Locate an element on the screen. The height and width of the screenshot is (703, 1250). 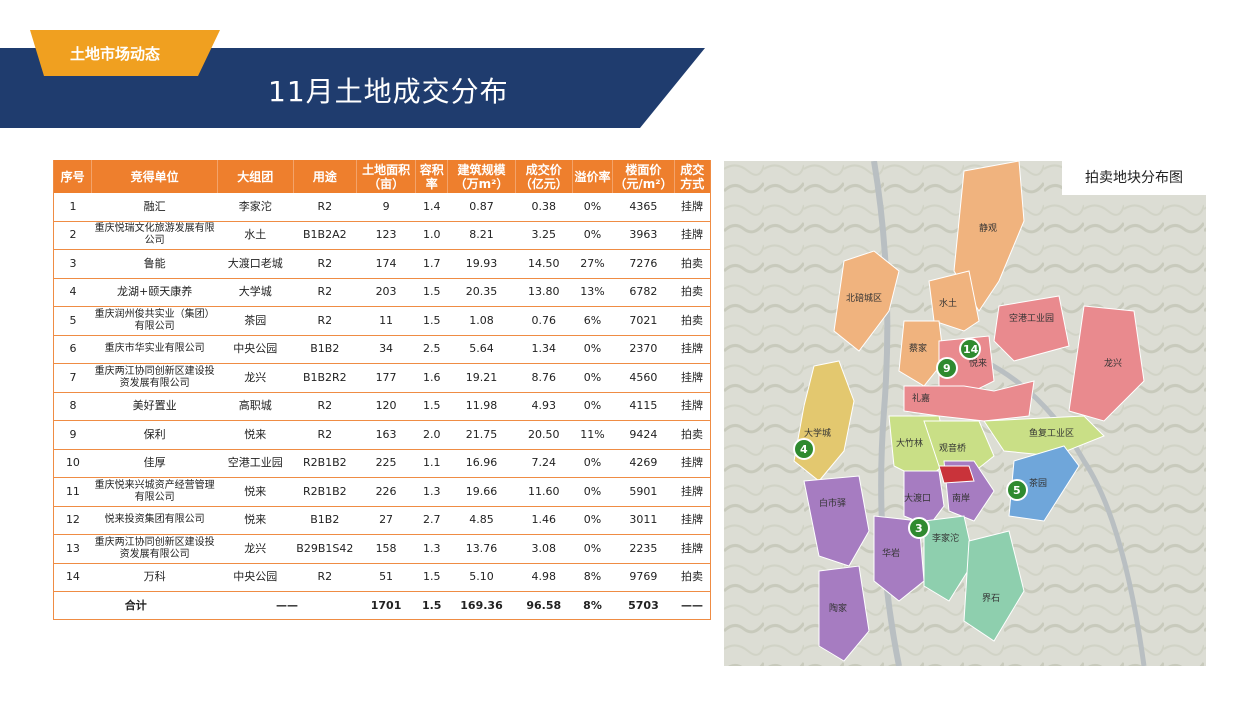
table-cell: 27% is located at coordinates (592, 264).